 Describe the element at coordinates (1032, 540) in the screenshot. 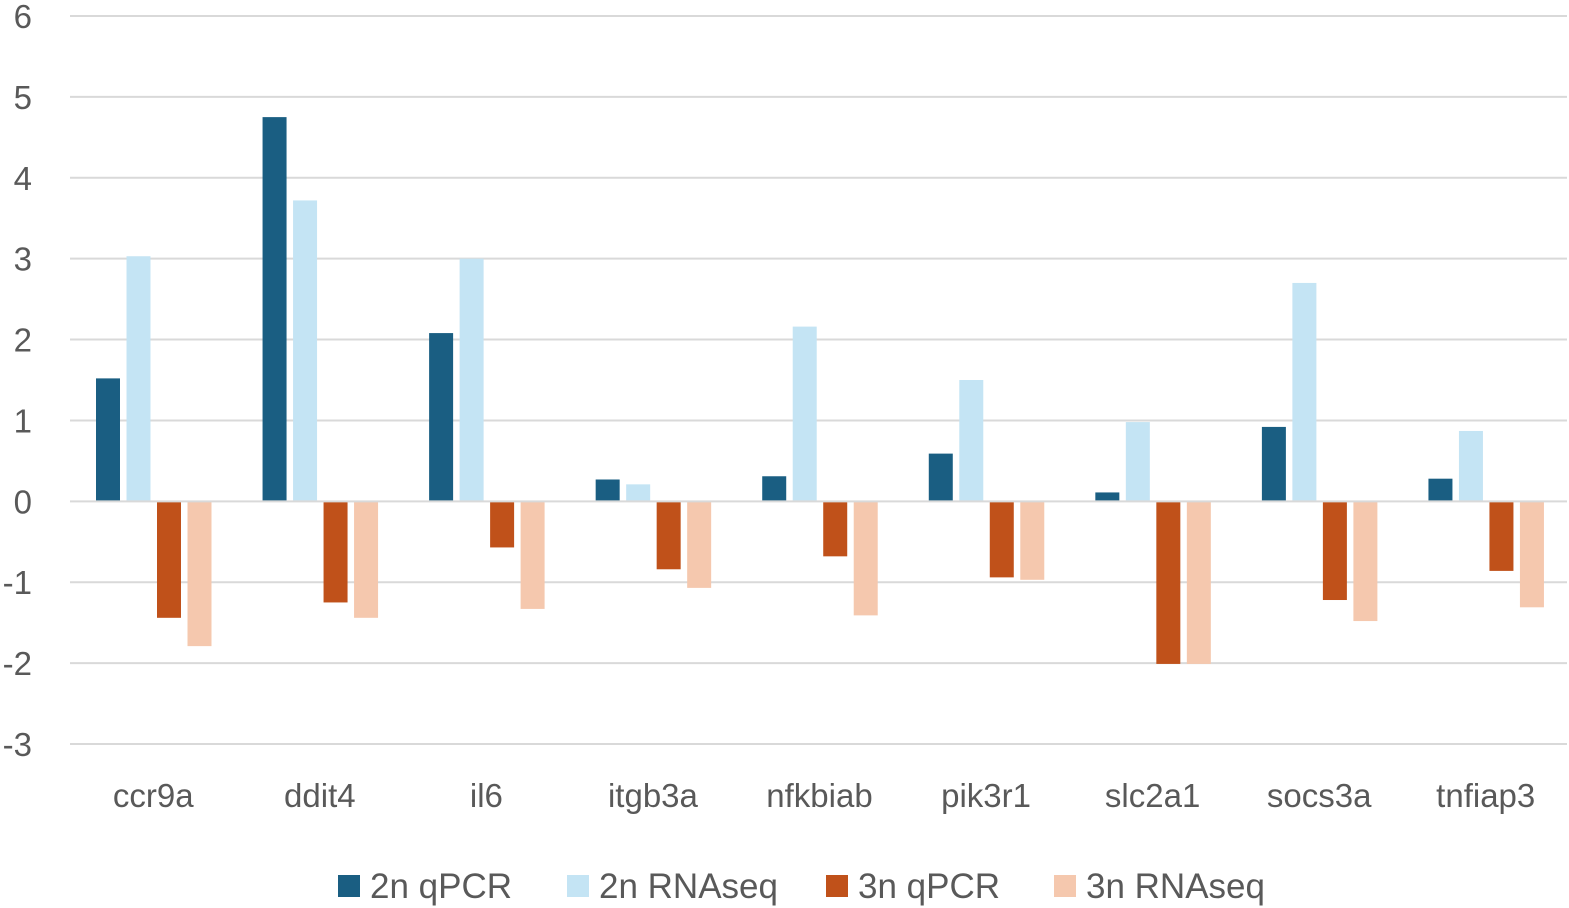

I see `bar-pik3r1-3n-rnaseq` at that location.